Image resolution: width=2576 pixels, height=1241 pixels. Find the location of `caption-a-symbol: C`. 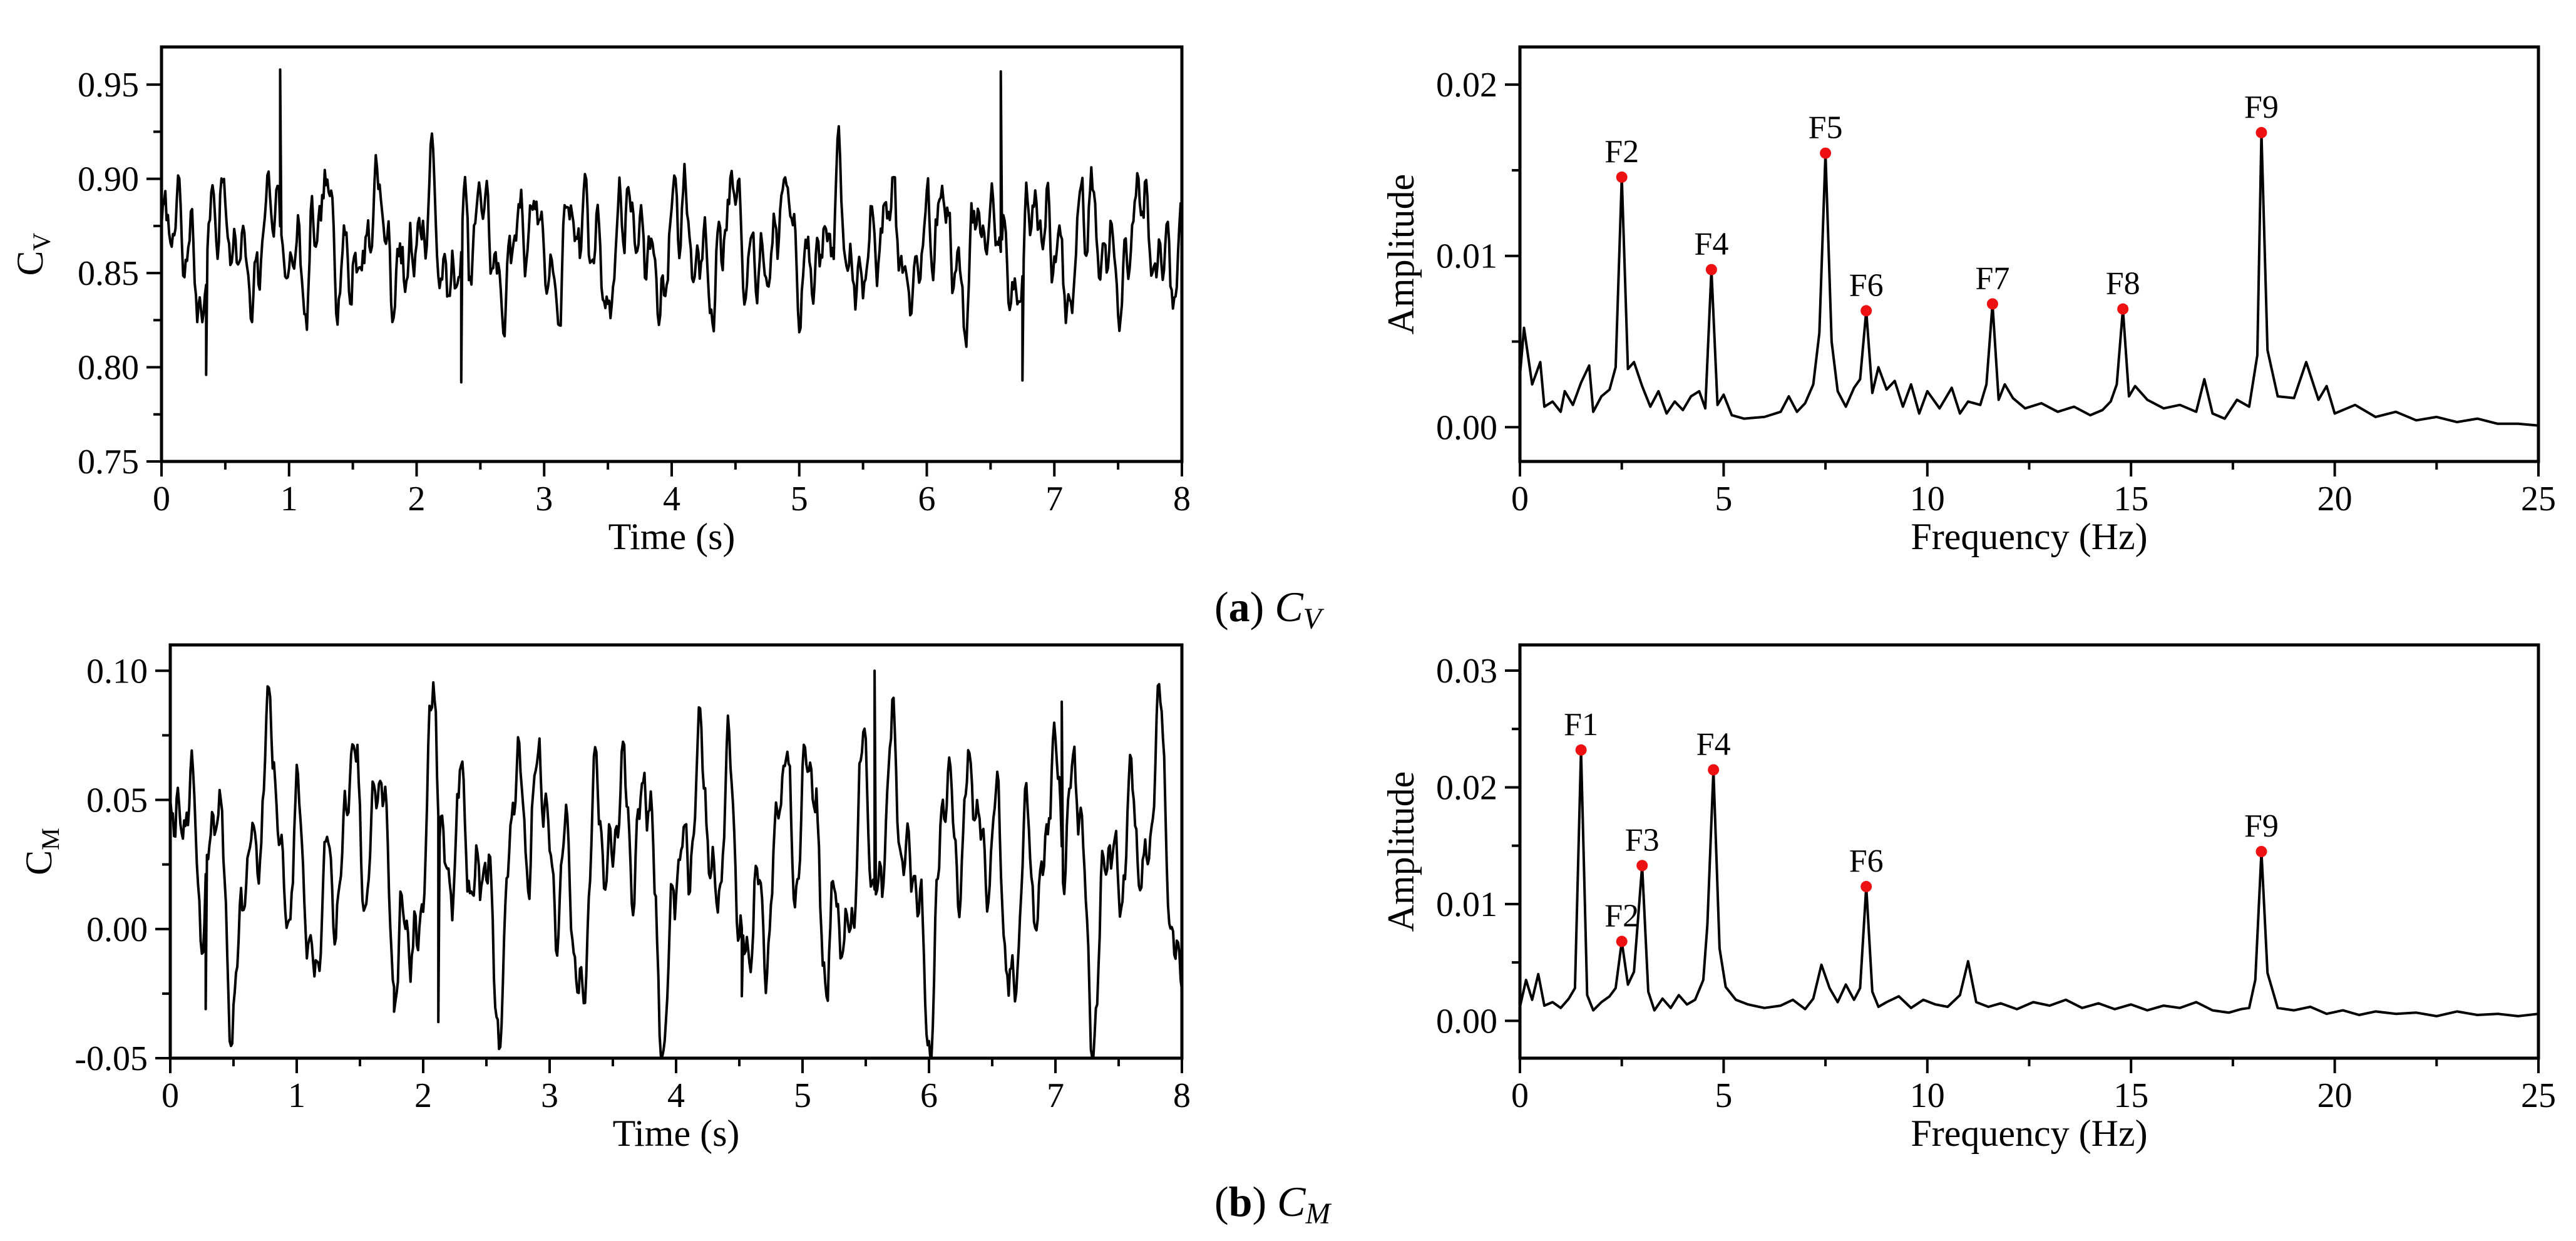

caption-a-symbol: C is located at coordinates (1289, 607).